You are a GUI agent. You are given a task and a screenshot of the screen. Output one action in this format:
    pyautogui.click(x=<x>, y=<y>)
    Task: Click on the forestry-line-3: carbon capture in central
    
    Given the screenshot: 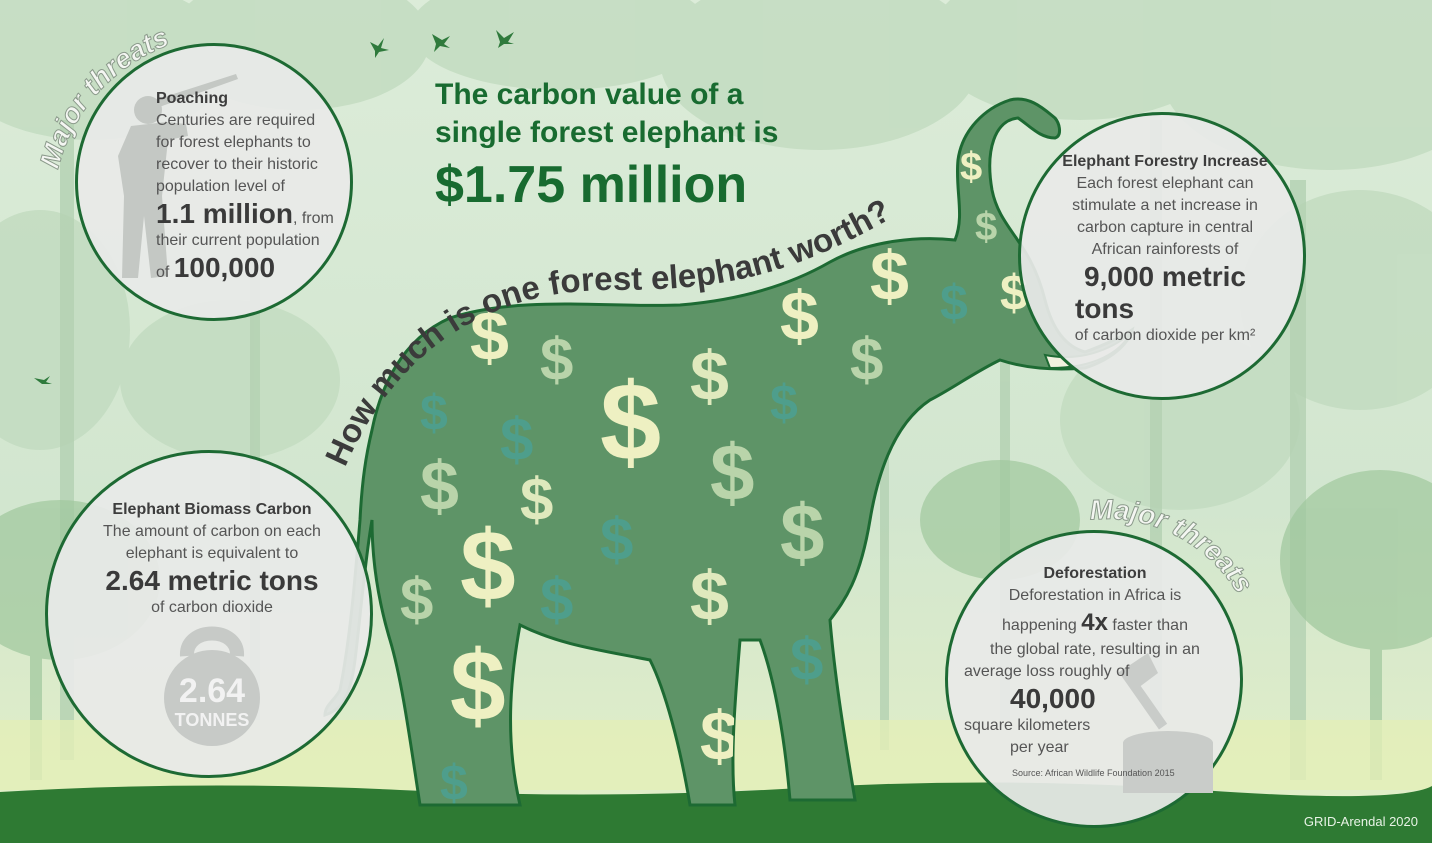 What is the action you would take?
    pyautogui.click(x=1165, y=227)
    